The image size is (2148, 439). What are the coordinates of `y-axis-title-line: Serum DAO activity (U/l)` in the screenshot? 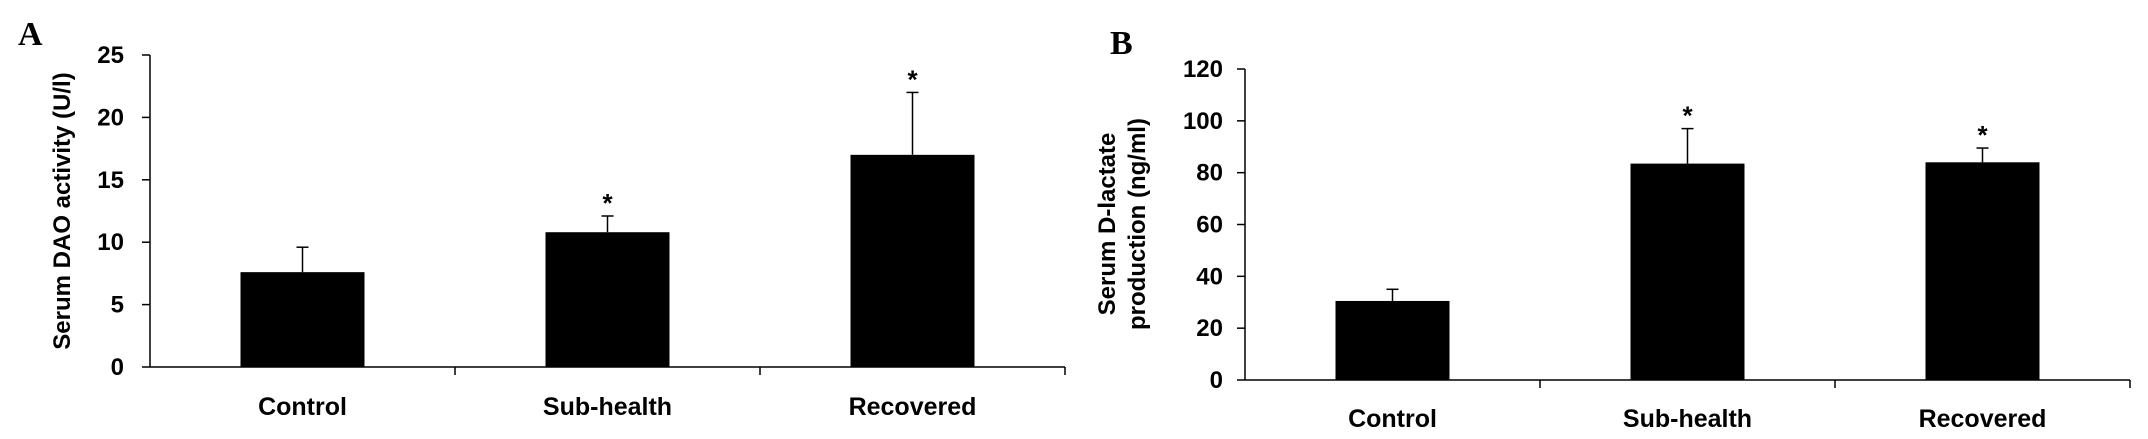 It's located at (62, 210).